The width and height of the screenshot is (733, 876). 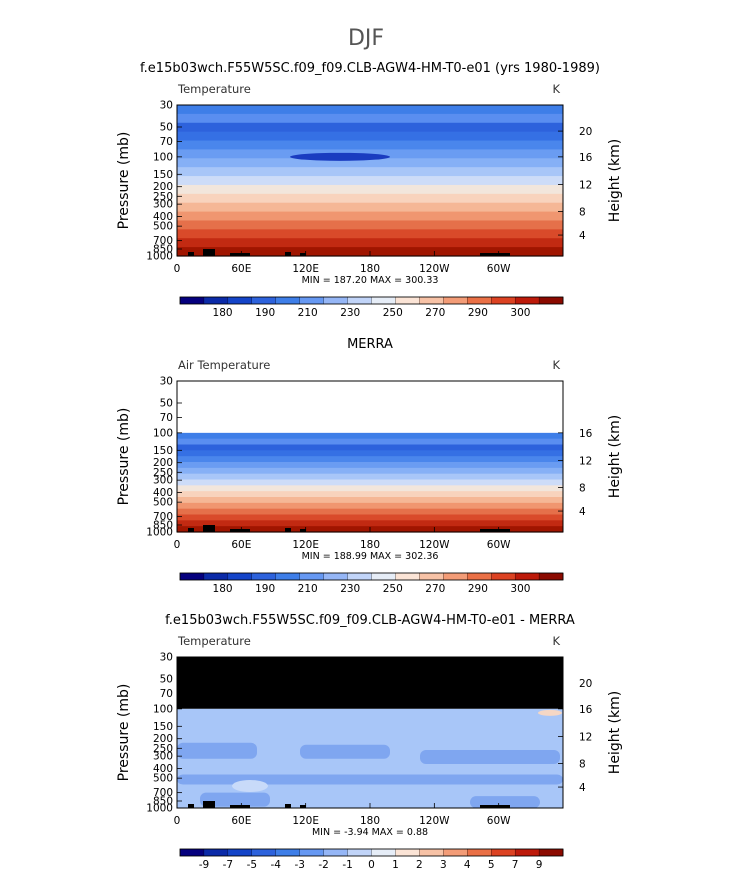 What do you see at coordinates (393, 313) in the screenshot?
I see `colorbar-label: 250` at bounding box center [393, 313].